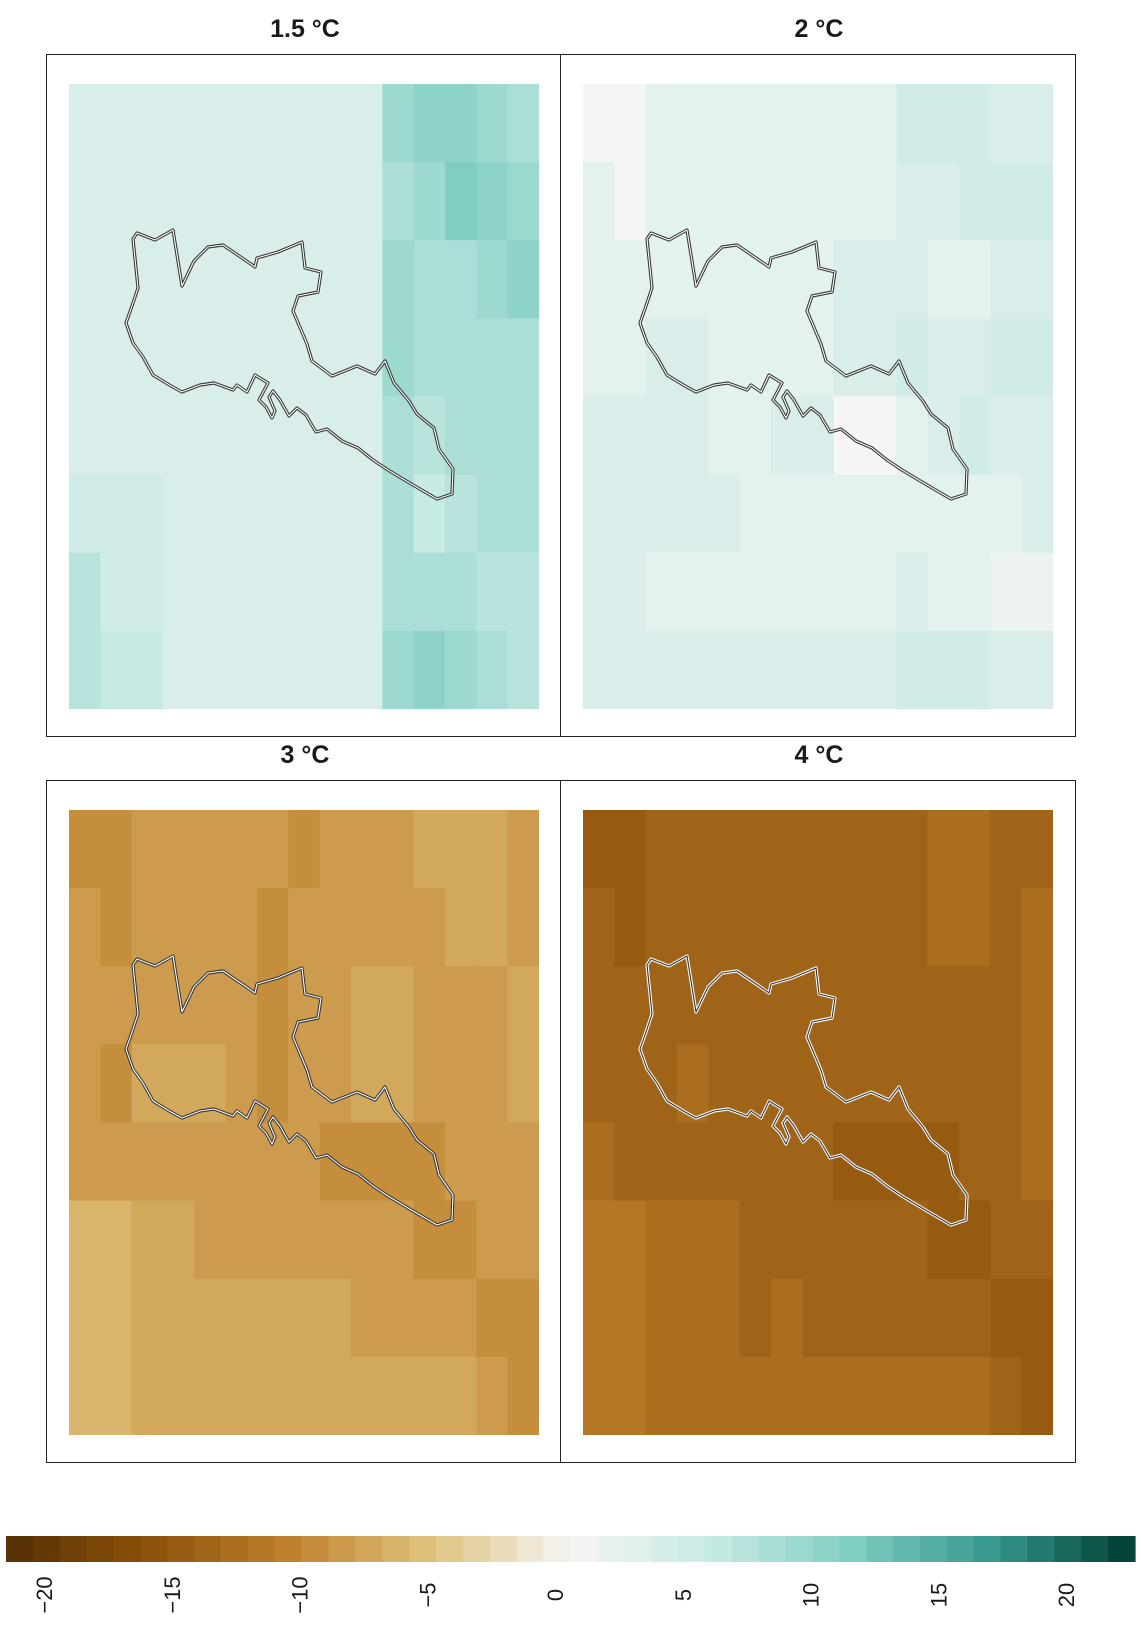 This screenshot has height=1628, width=1141. Describe the element at coordinates (819, 755) in the screenshot. I see `panel-title: 4 °C` at that location.